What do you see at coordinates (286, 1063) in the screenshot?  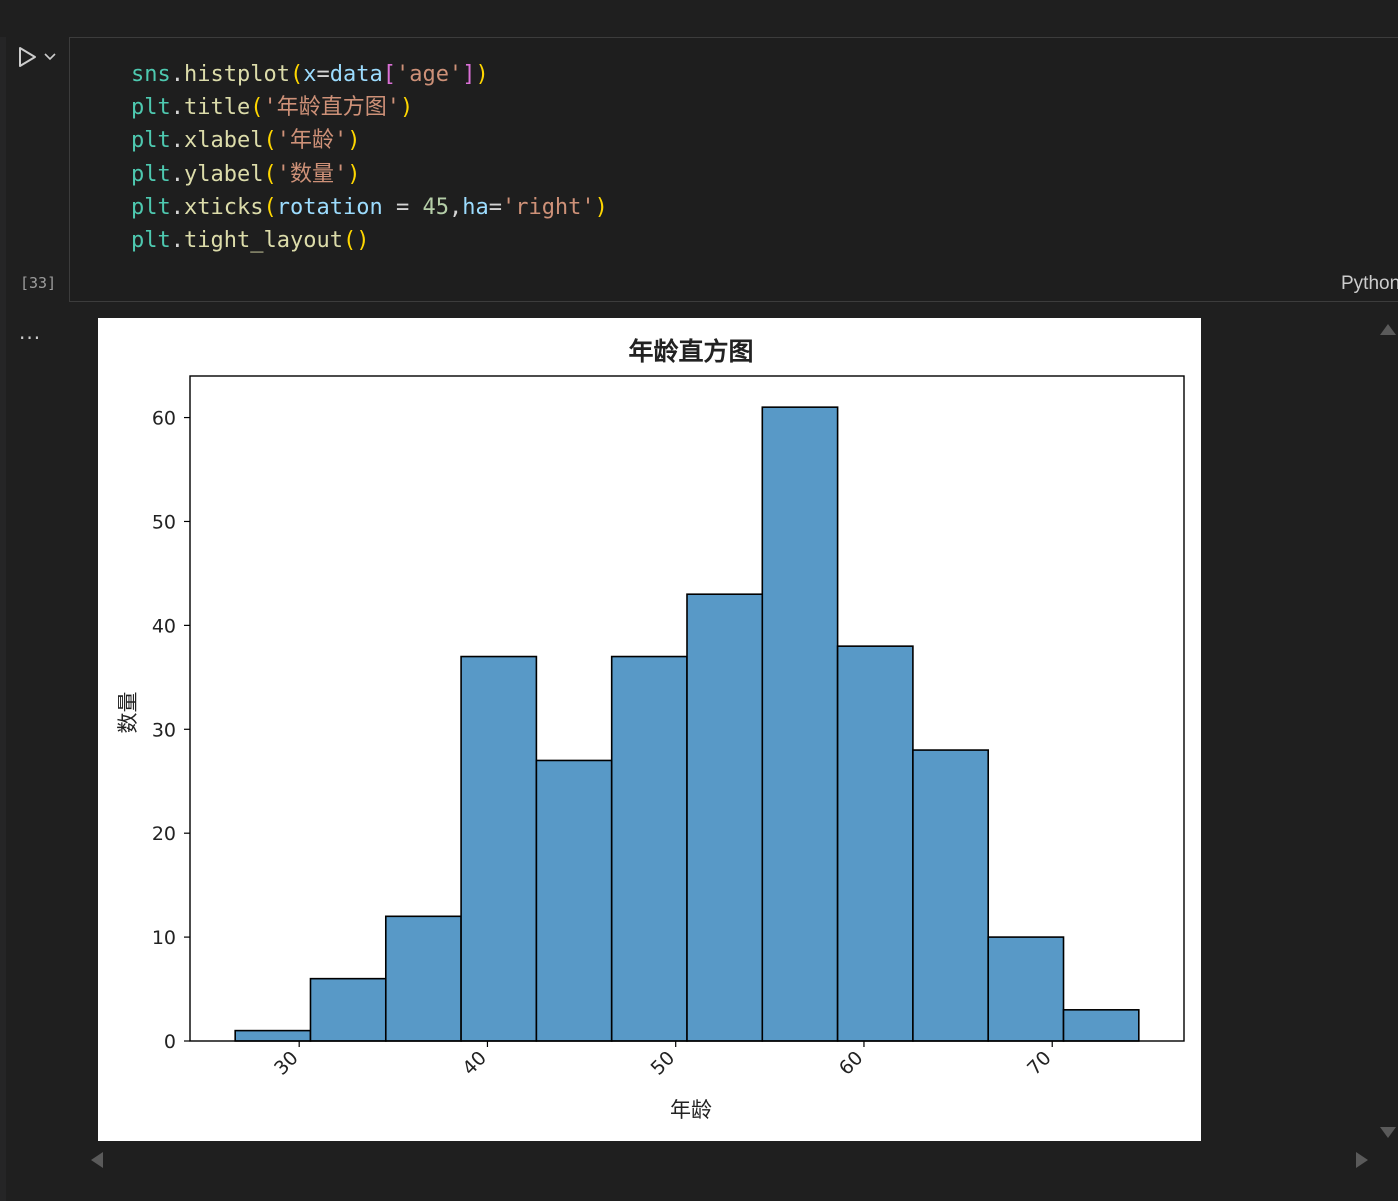 I see `x-tick-label: 30` at bounding box center [286, 1063].